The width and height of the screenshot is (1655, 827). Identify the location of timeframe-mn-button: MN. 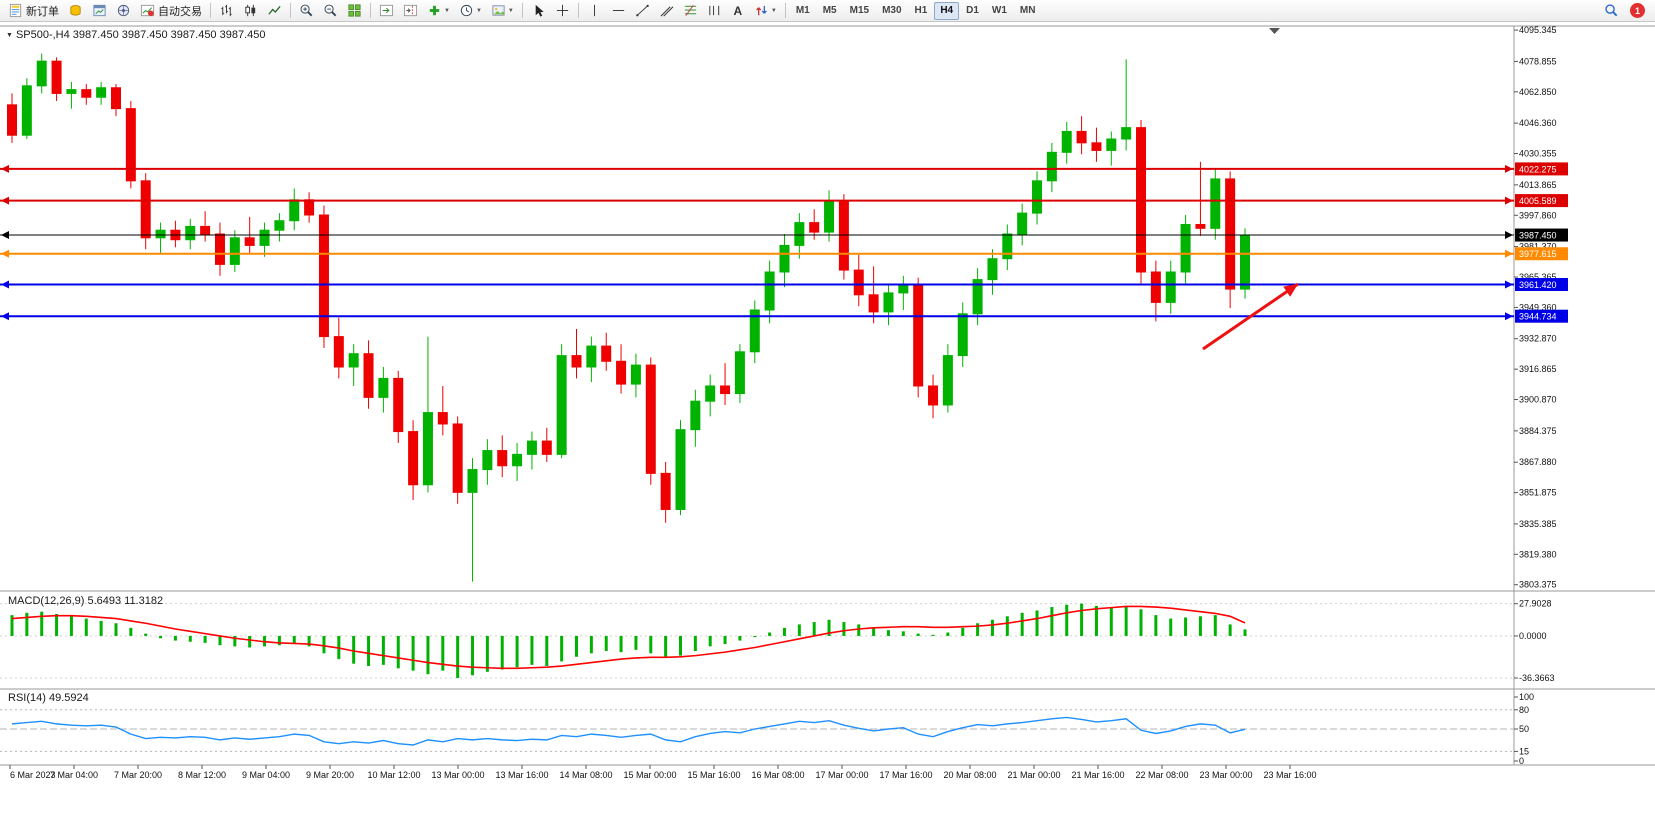
(1027, 10).